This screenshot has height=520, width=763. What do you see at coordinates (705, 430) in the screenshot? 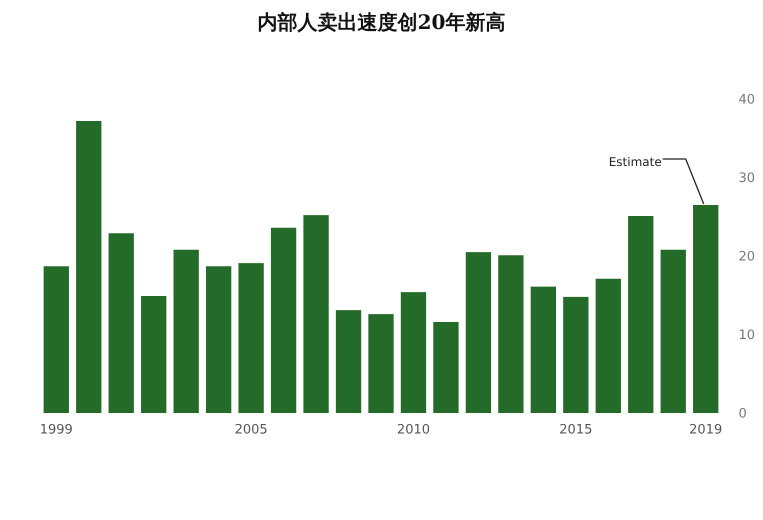
I see `x-tick-label: 2019` at bounding box center [705, 430].